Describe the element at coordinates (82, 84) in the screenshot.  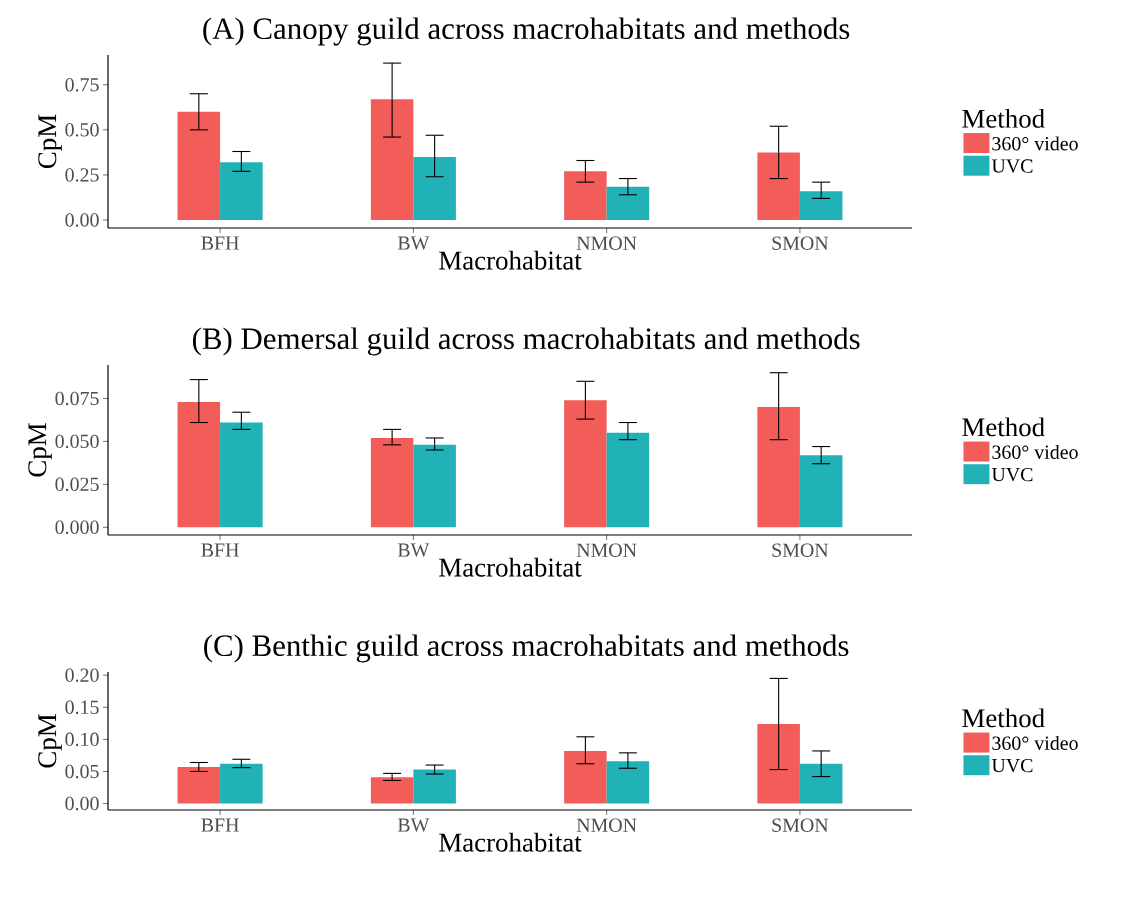
I see `y-tick-label: 0.75` at that location.